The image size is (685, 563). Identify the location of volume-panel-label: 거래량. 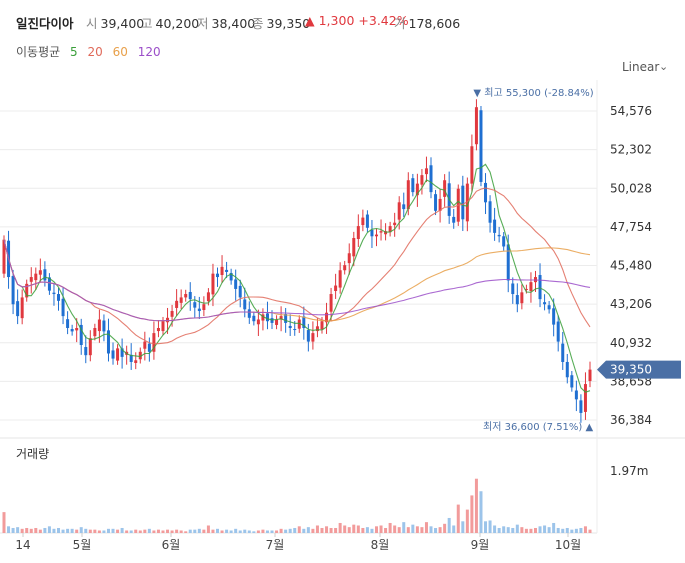
(32, 454).